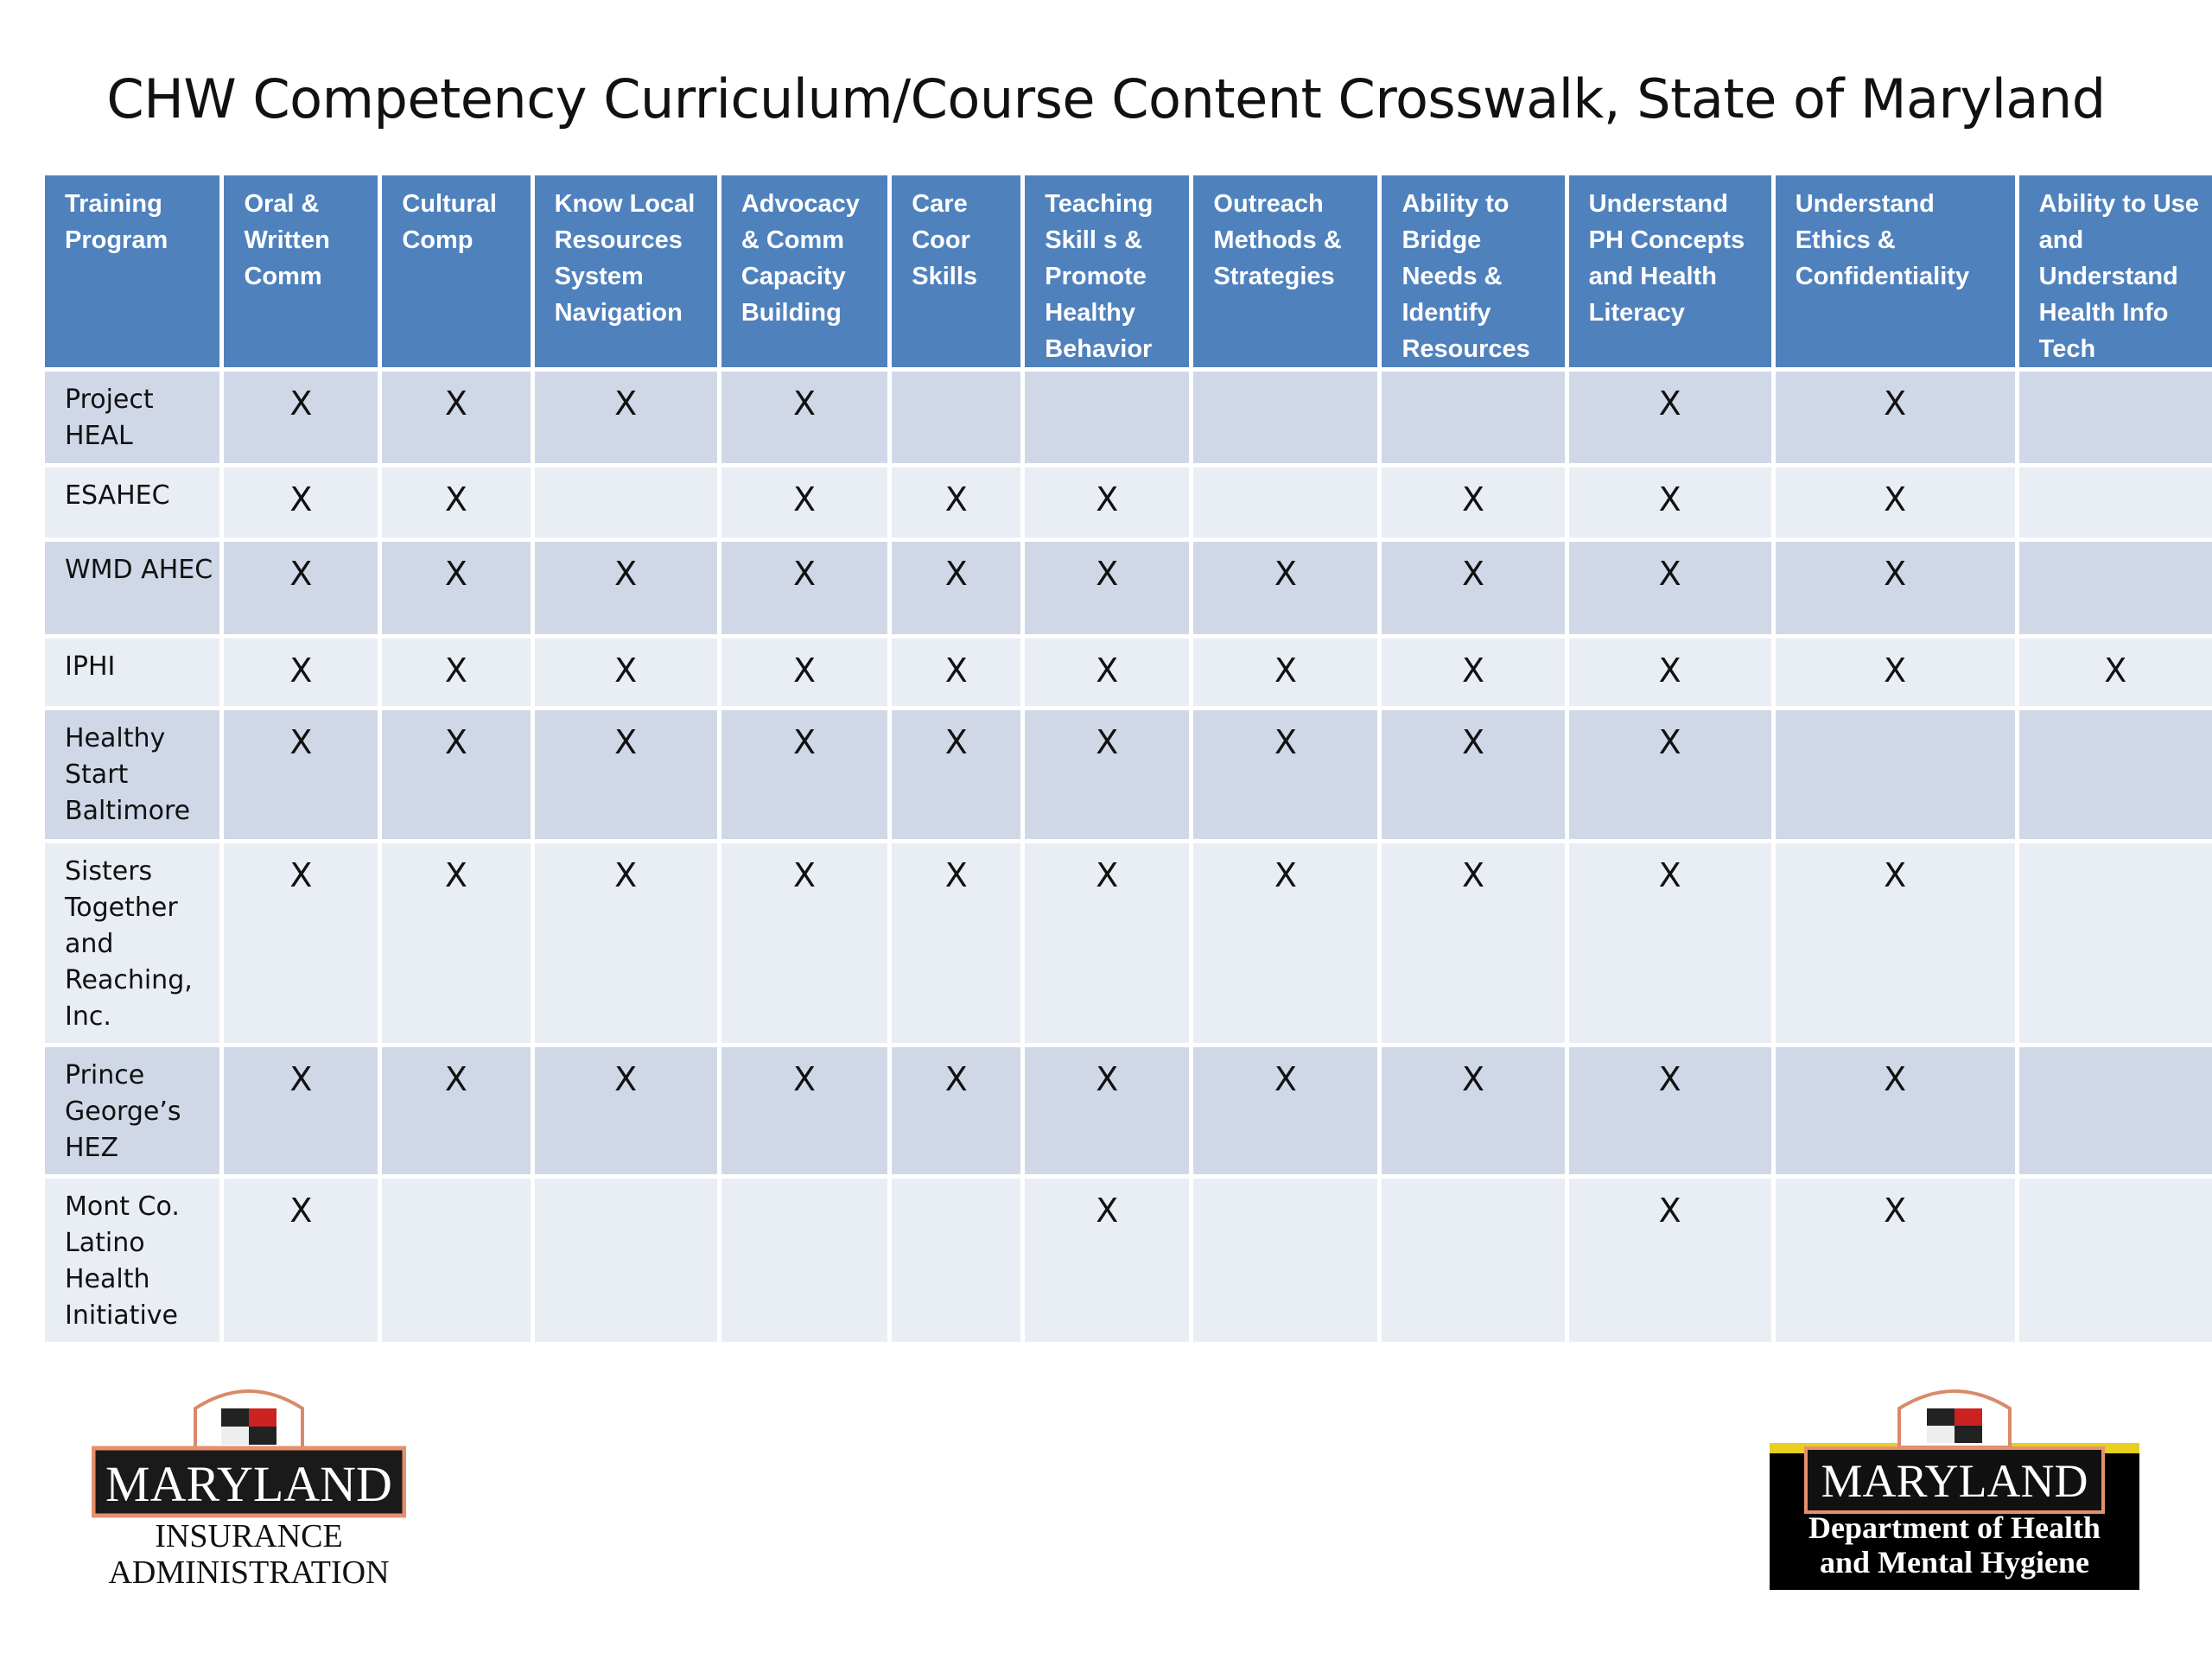 Image resolution: width=2212 pixels, height=1659 pixels. I want to click on column-header: Understand Ethics & Confidentiality, so click(1895, 271).